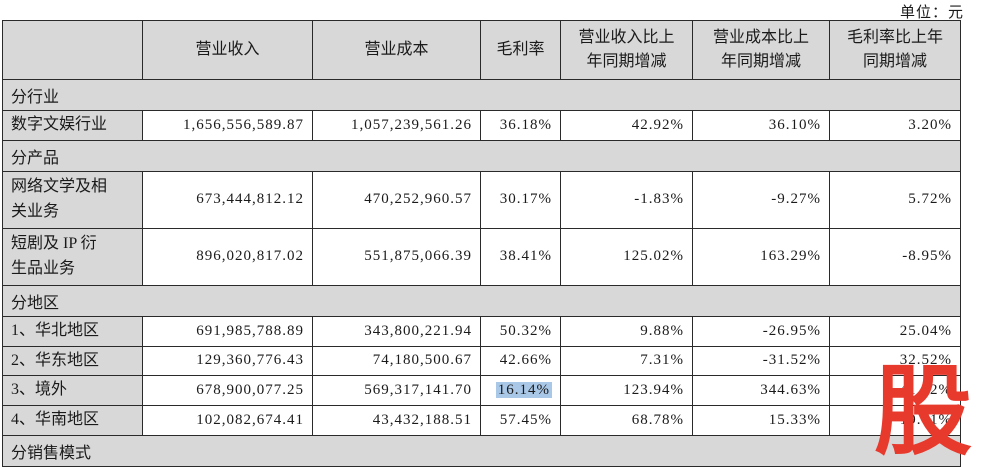  I want to click on row-label: 1、华北地区, so click(72, 331).